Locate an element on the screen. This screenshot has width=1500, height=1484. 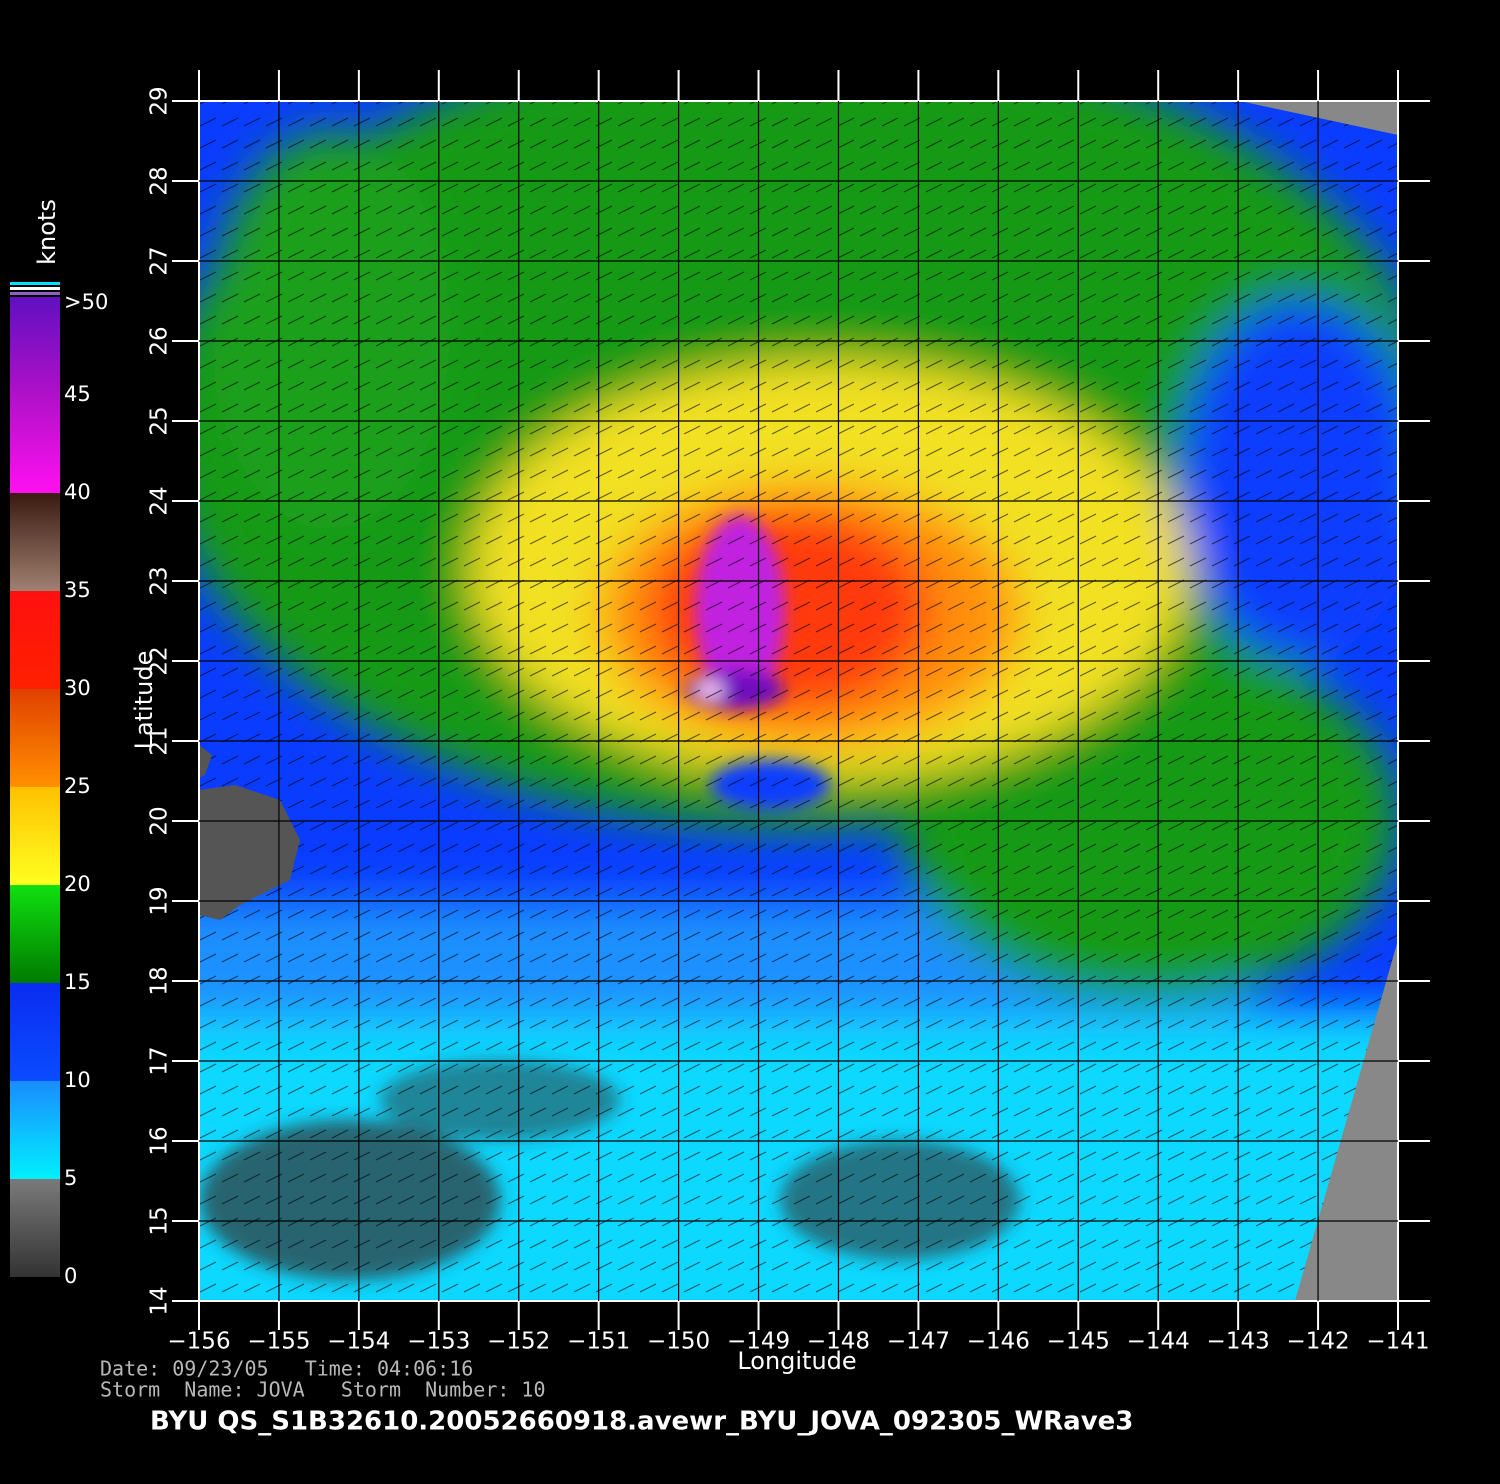
colorbar-tick-label: 25 is located at coordinates (77, 786).